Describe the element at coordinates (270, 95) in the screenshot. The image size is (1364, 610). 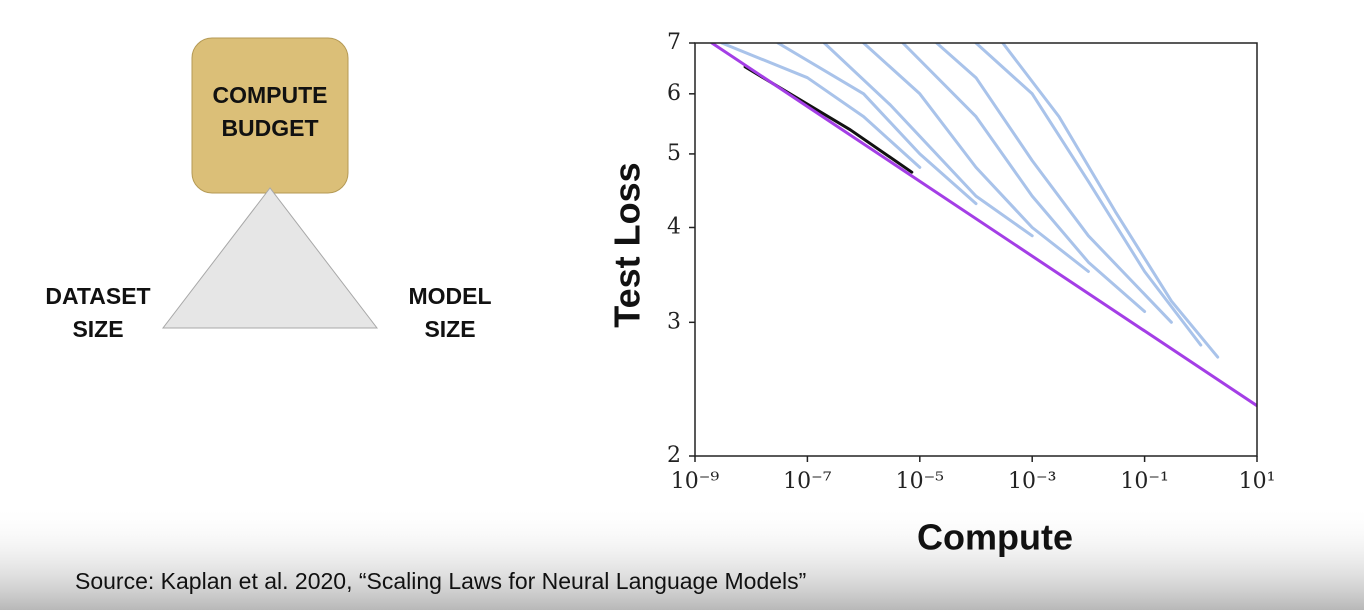
I see `budget-label: COMPUTE` at that location.